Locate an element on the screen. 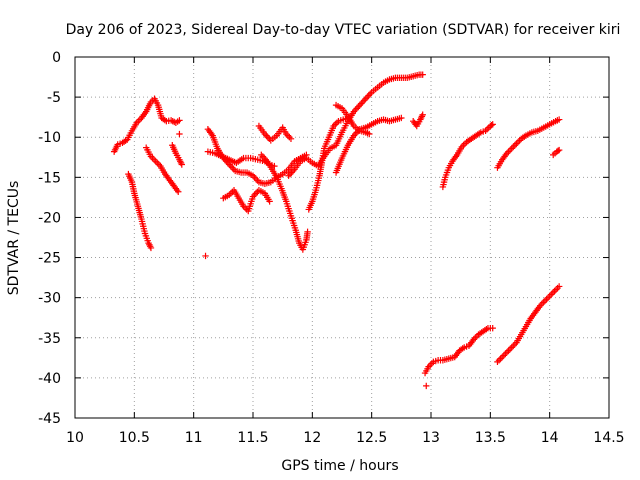 Image resolution: width=640 pixels, height=480 pixels. y-tick-label: -45 is located at coordinates (49, 419).